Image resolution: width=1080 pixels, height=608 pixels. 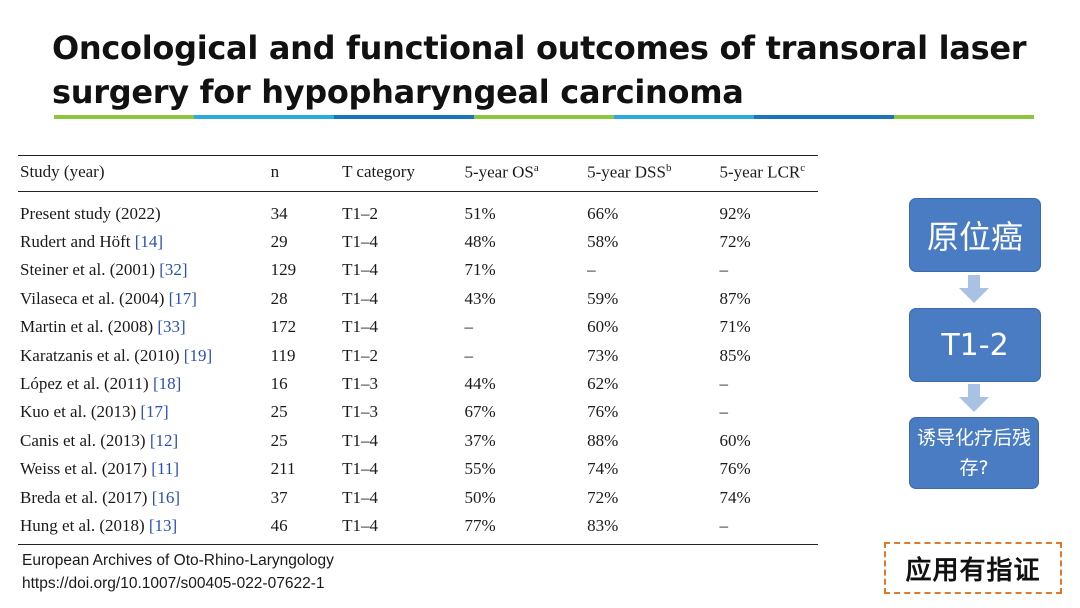 What do you see at coordinates (378, 172) in the screenshot?
I see `column-header-label: T category` at bounding box center [378, 172].